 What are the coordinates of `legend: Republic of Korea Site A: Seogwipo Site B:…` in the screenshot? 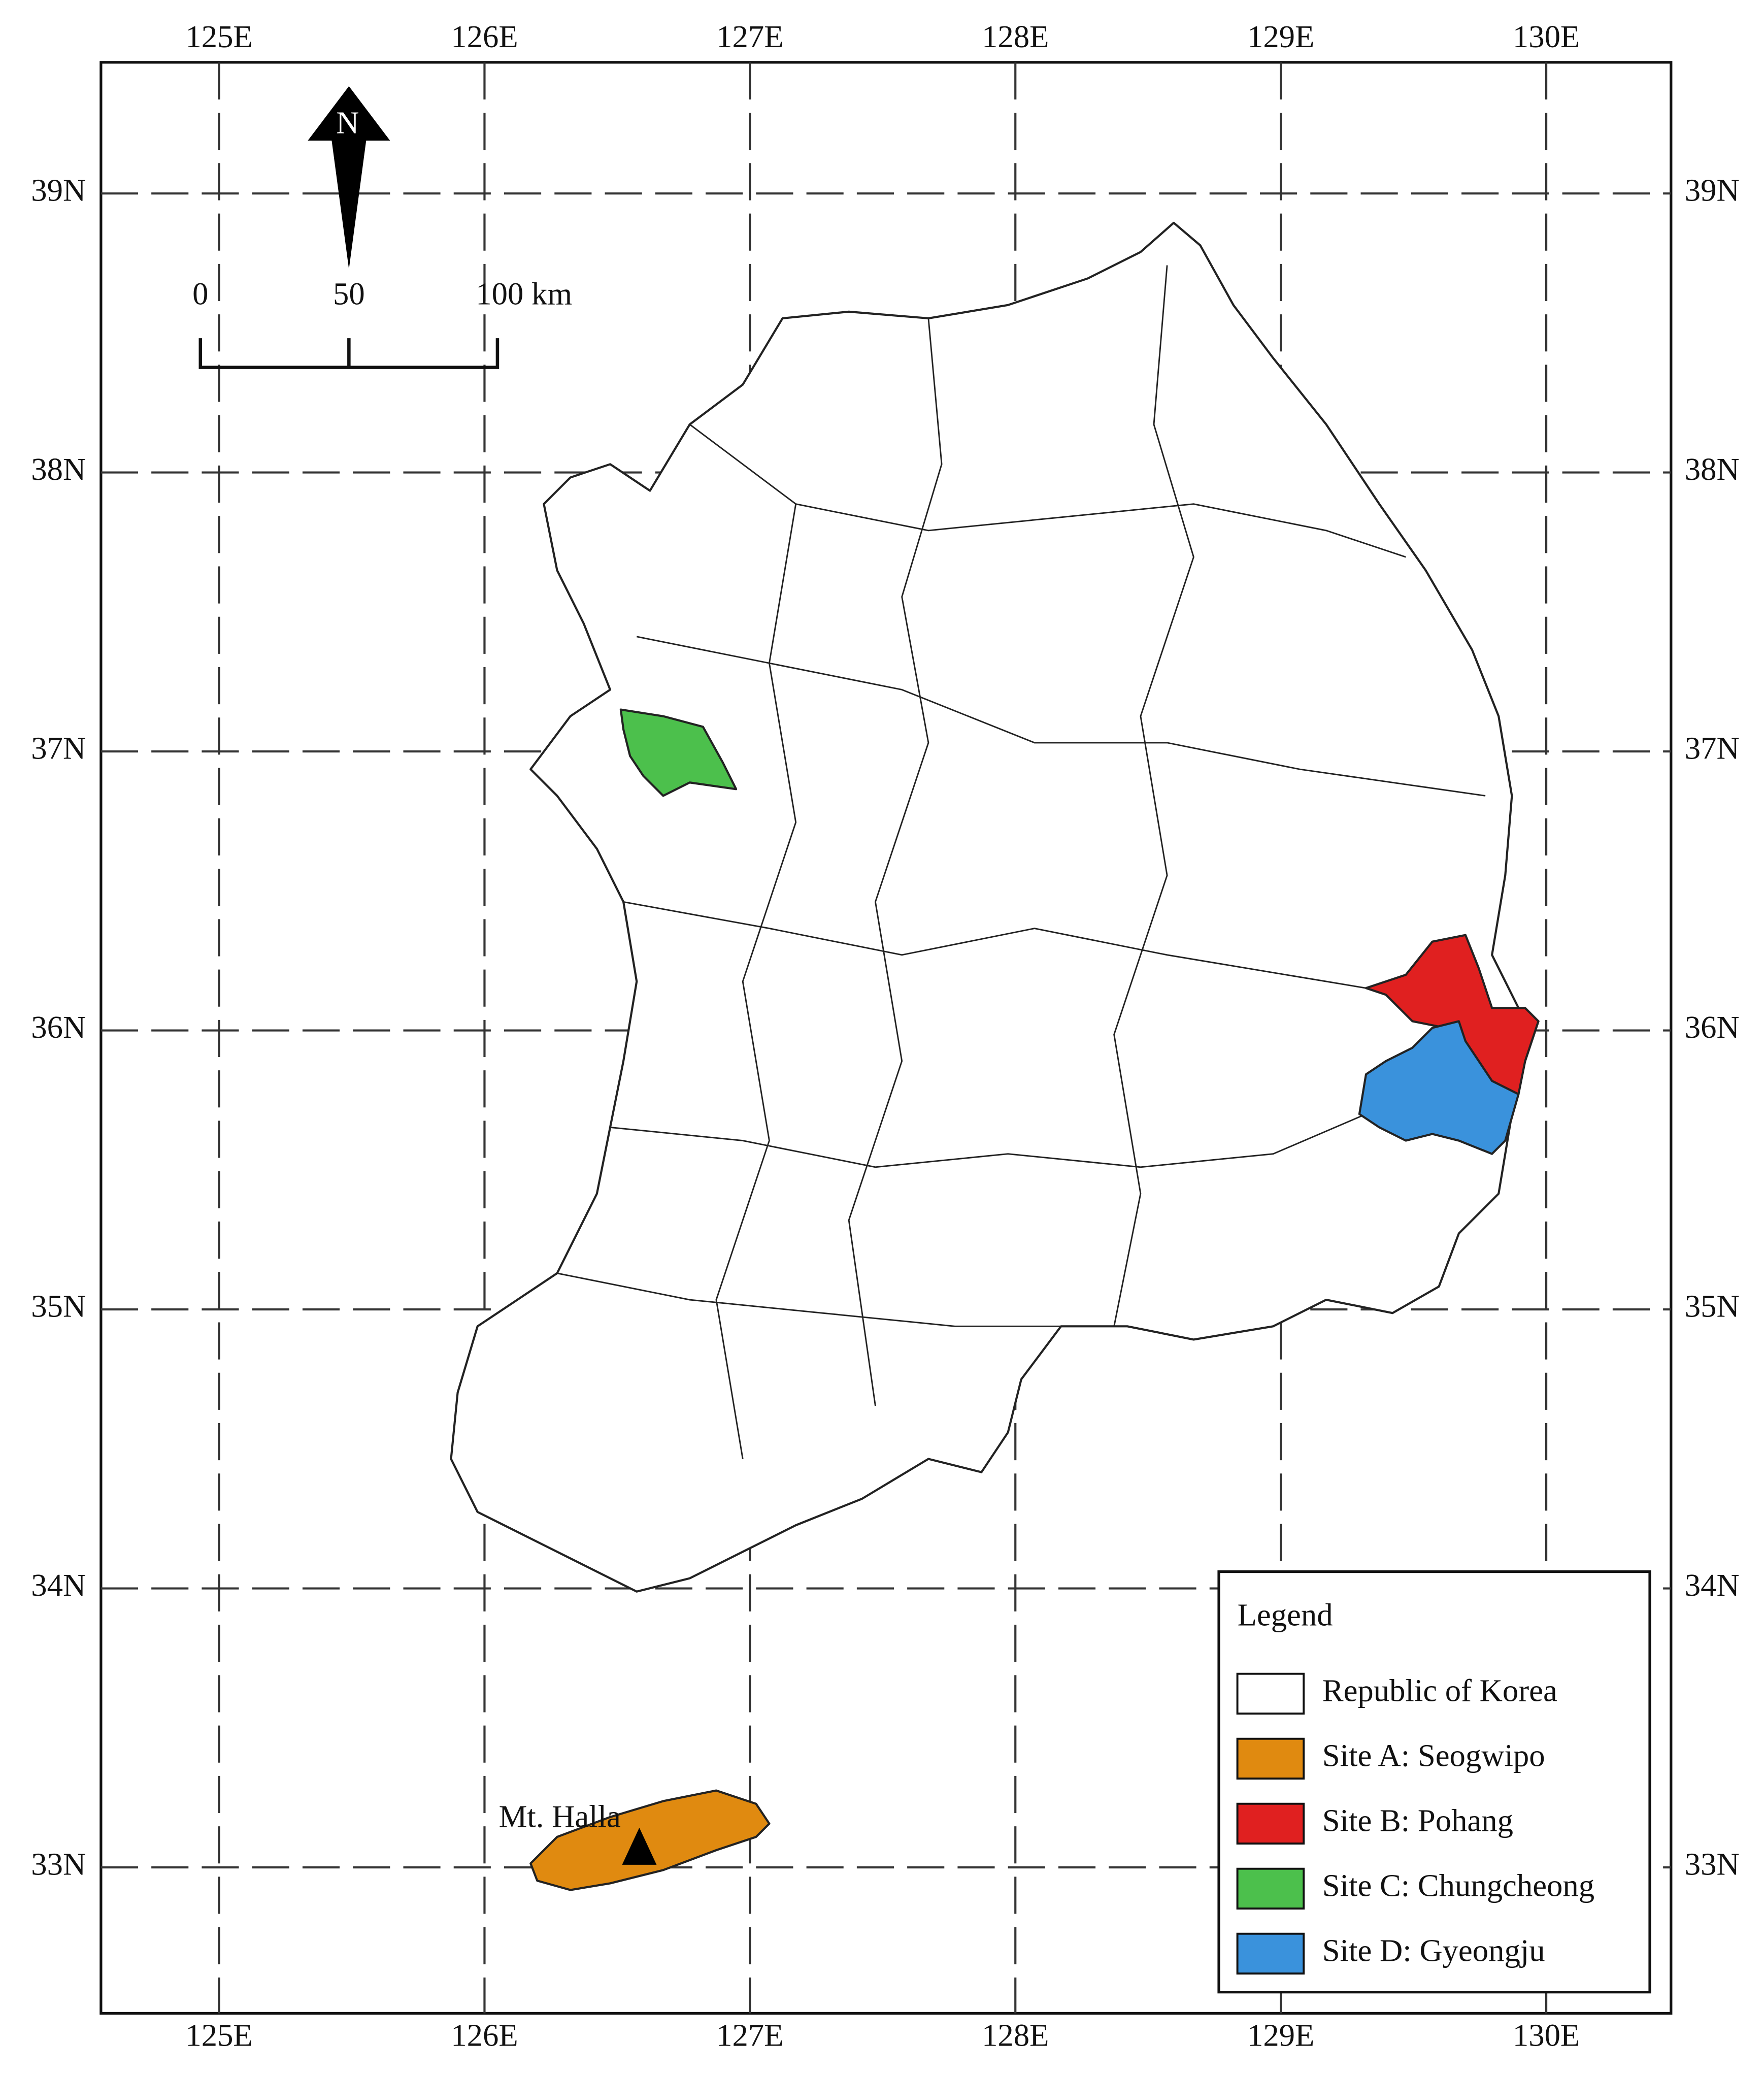 It's located at (1415, 1823).